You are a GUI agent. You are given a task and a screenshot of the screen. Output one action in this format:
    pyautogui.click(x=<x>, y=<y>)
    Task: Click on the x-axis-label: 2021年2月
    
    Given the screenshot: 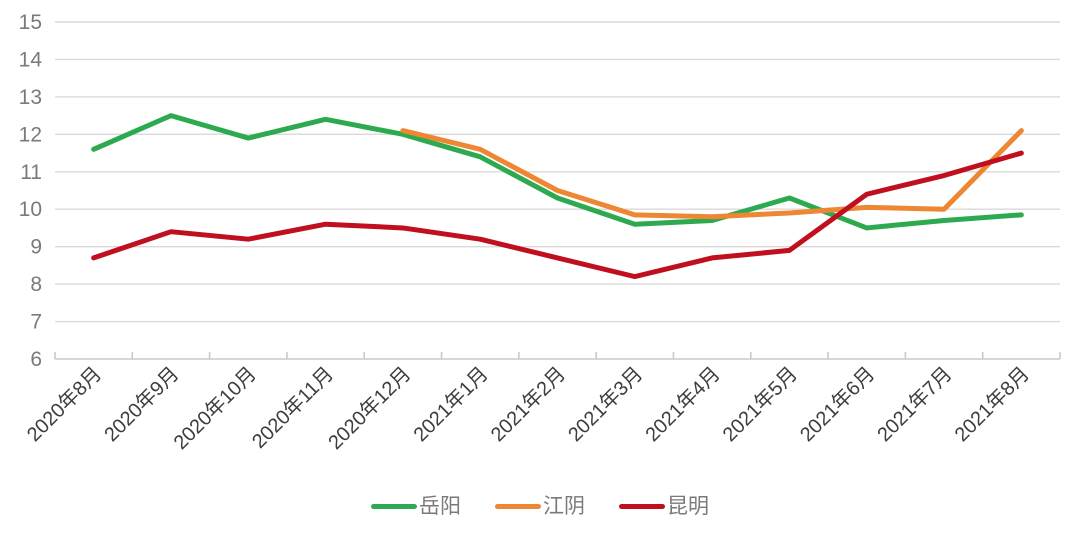 What is the action you would take?
    pyautogui.click(x=528, y=404)
    